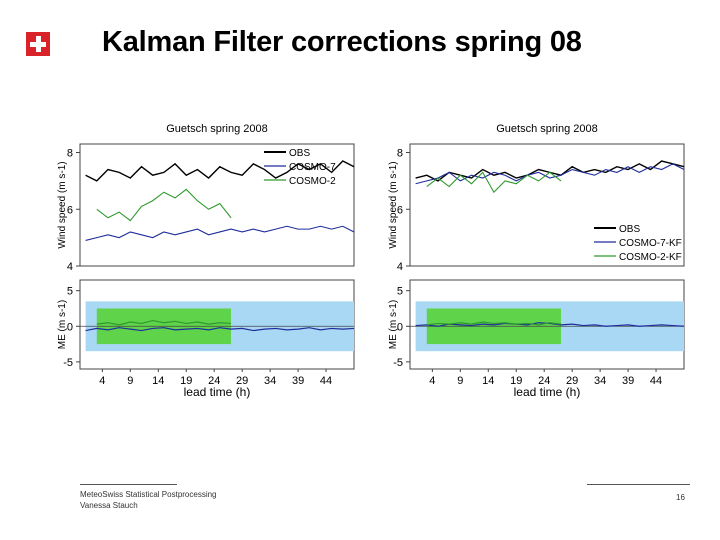 The height and width of the screenshot is (540, 720). Describe the element at coordinates (68, 363) in the screenshot. I see `chart-left-lower-ytick-label: -5` at that location.